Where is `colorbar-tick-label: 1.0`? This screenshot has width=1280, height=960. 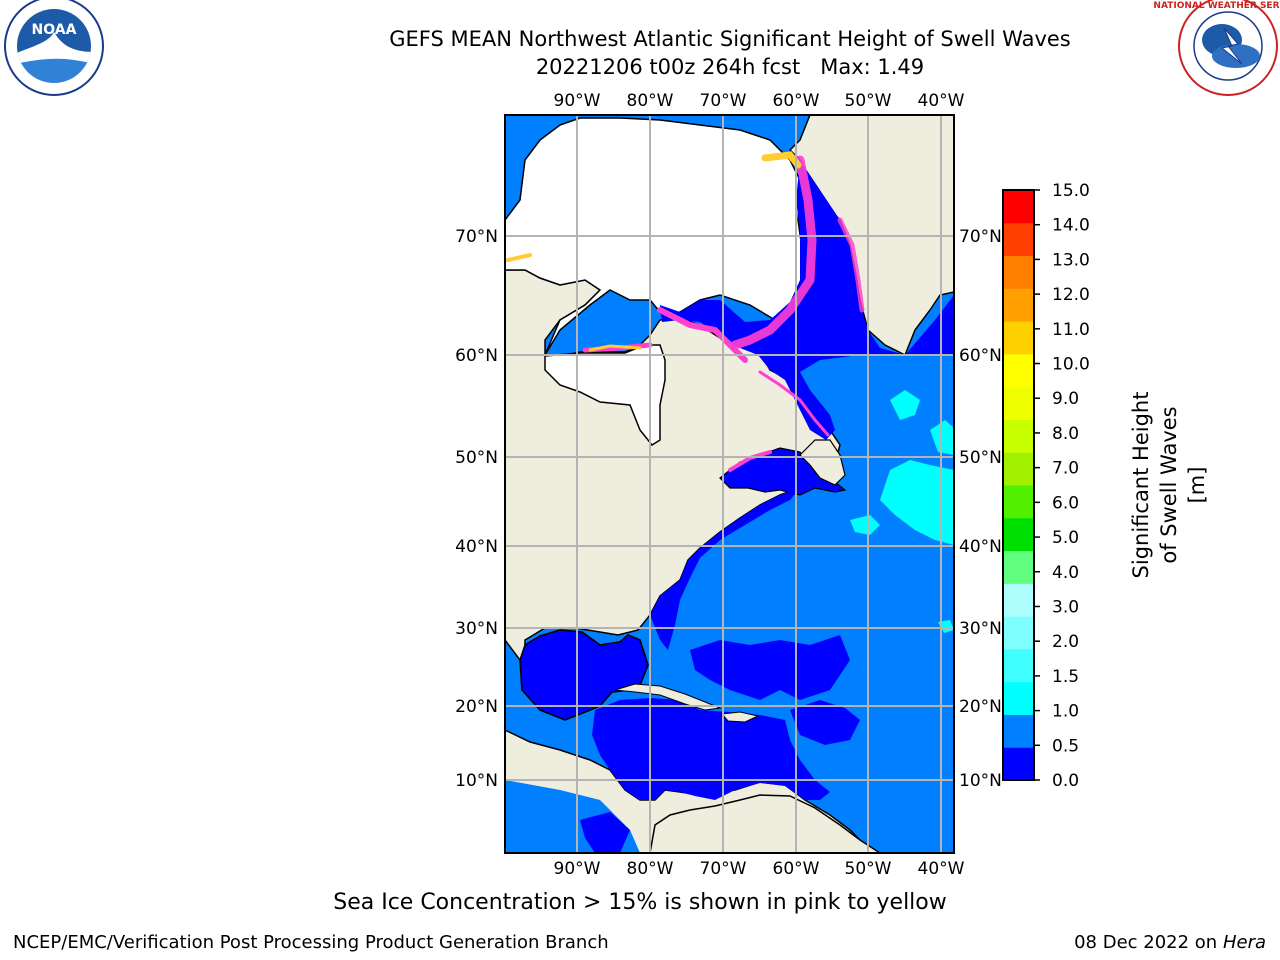 colorbar-tick-label: 1.0 is located at coordinates (1065, 712).